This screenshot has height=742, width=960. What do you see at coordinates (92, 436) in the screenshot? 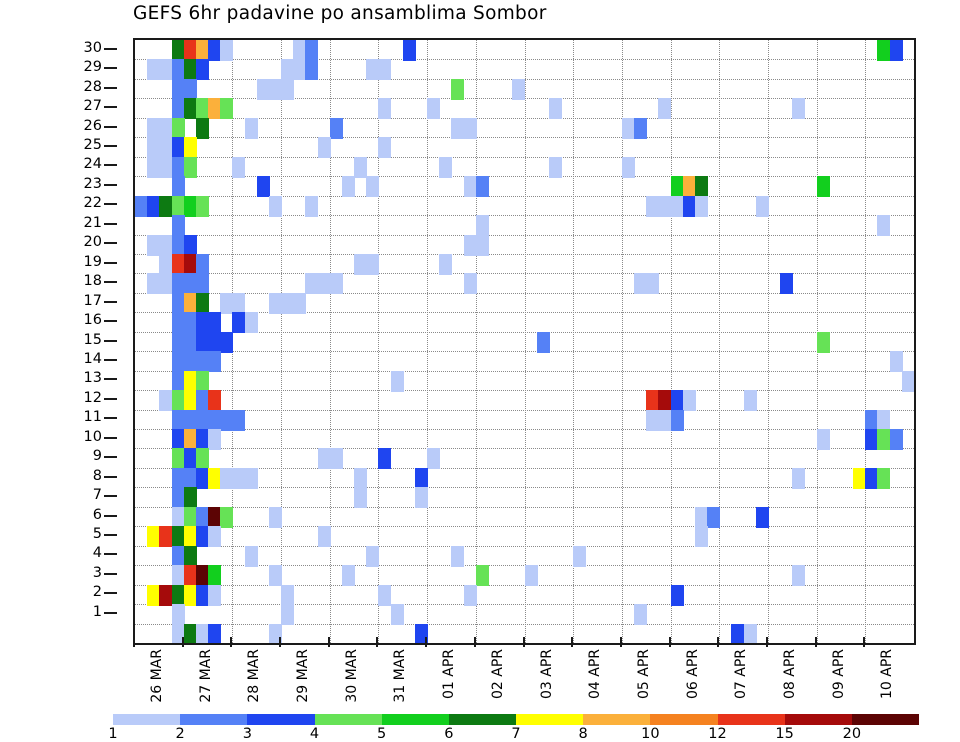
I see `y-tick-label: 10` at bounding box center [92, 436].